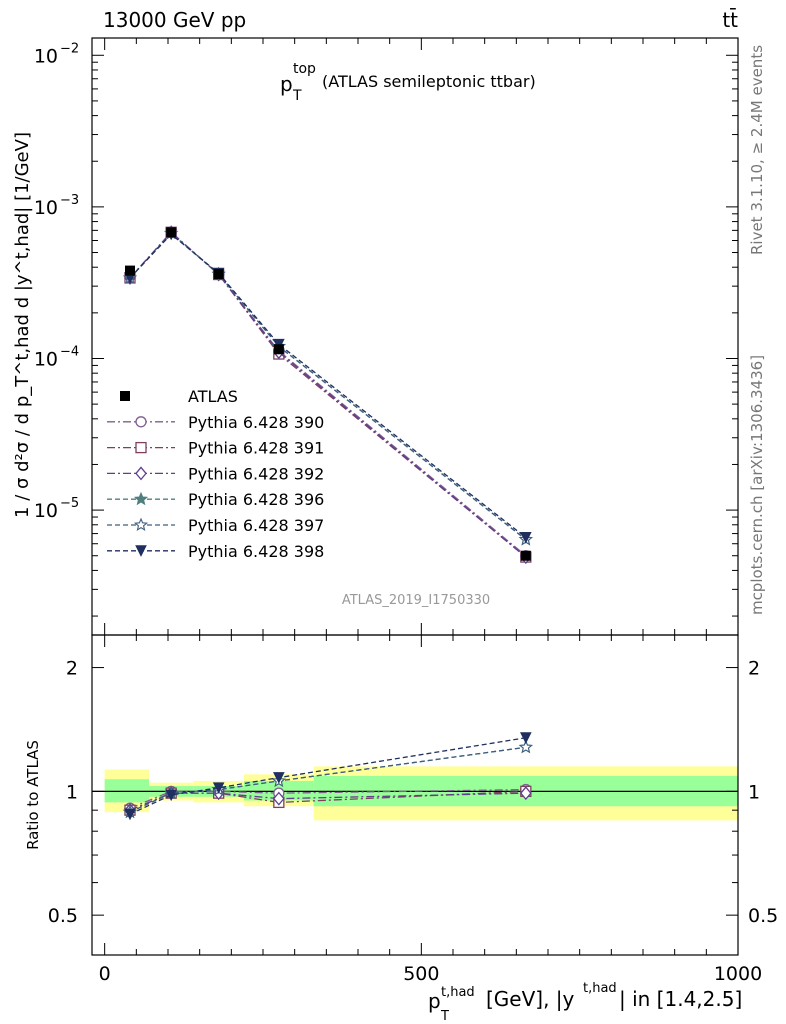 The width and height of the screenshot is (786, 1024). Describe the element at coordinates (72, 792) in the screenshot. I see `ratio-y-tick-label-left: 1` at that location.